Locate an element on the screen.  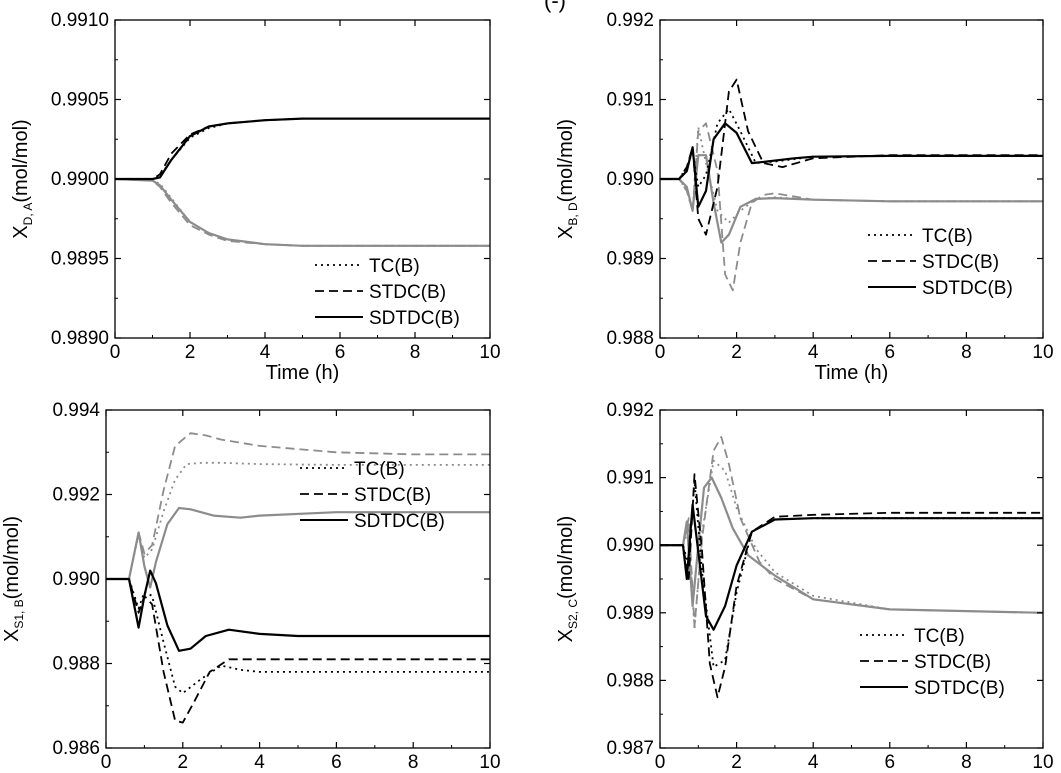
y-tick-label: 0.986 is located at coordinates (76, 748).